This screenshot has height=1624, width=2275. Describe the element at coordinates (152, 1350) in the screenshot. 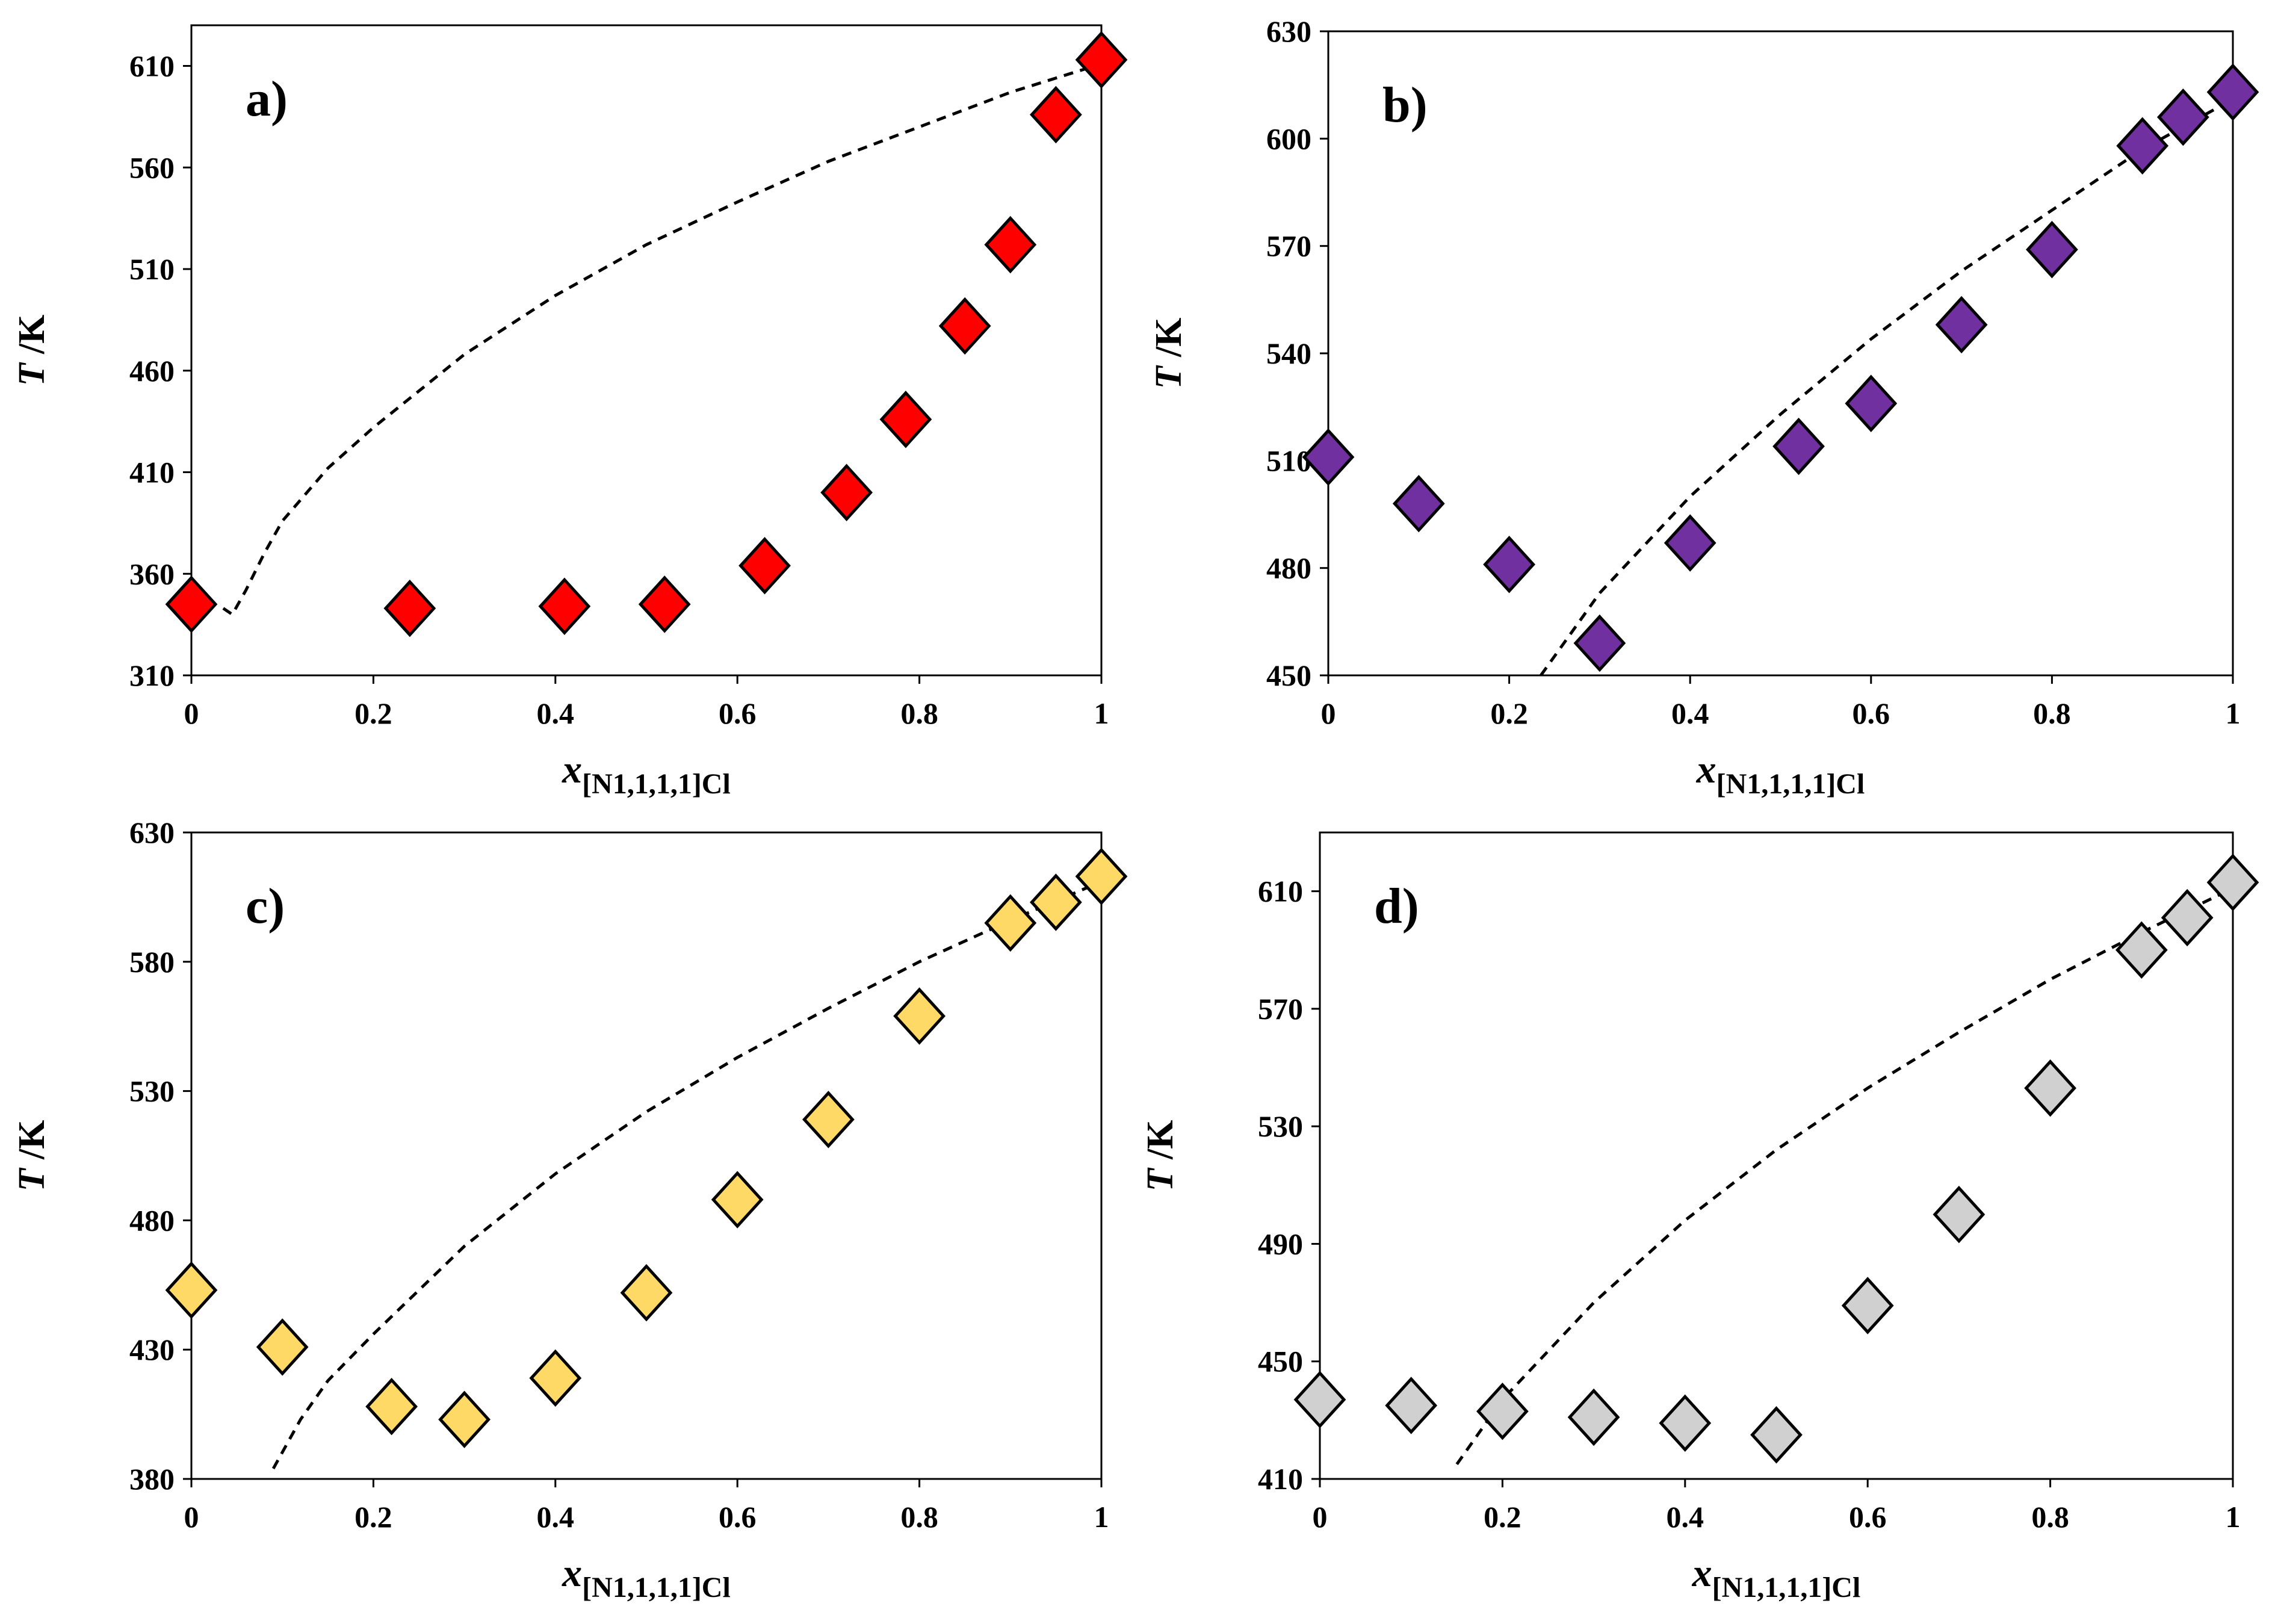

I see `y-tick-label: 430` at that location.